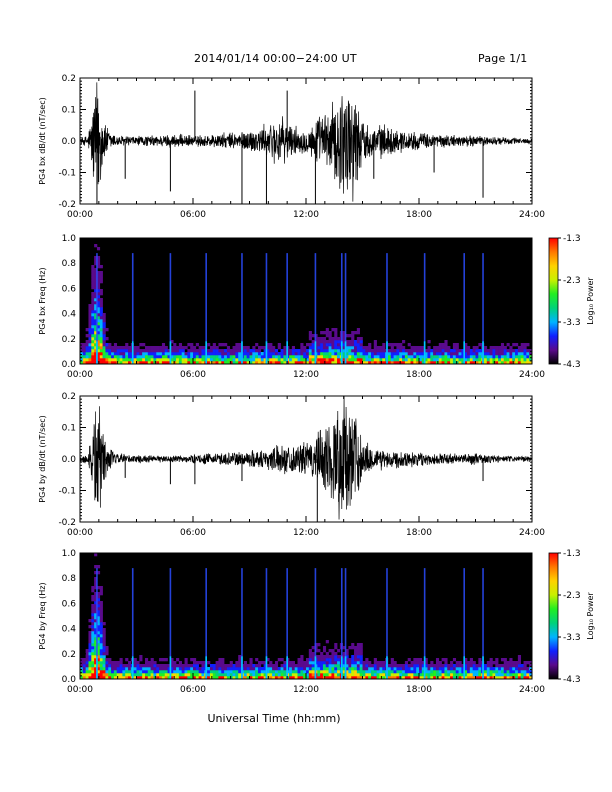 This screenshot has height=792, width=612. What do you see at coordinates (69, 340) in the screenshot?
I see `y-tick-label: 0.2` at bounding box center [69, 340].